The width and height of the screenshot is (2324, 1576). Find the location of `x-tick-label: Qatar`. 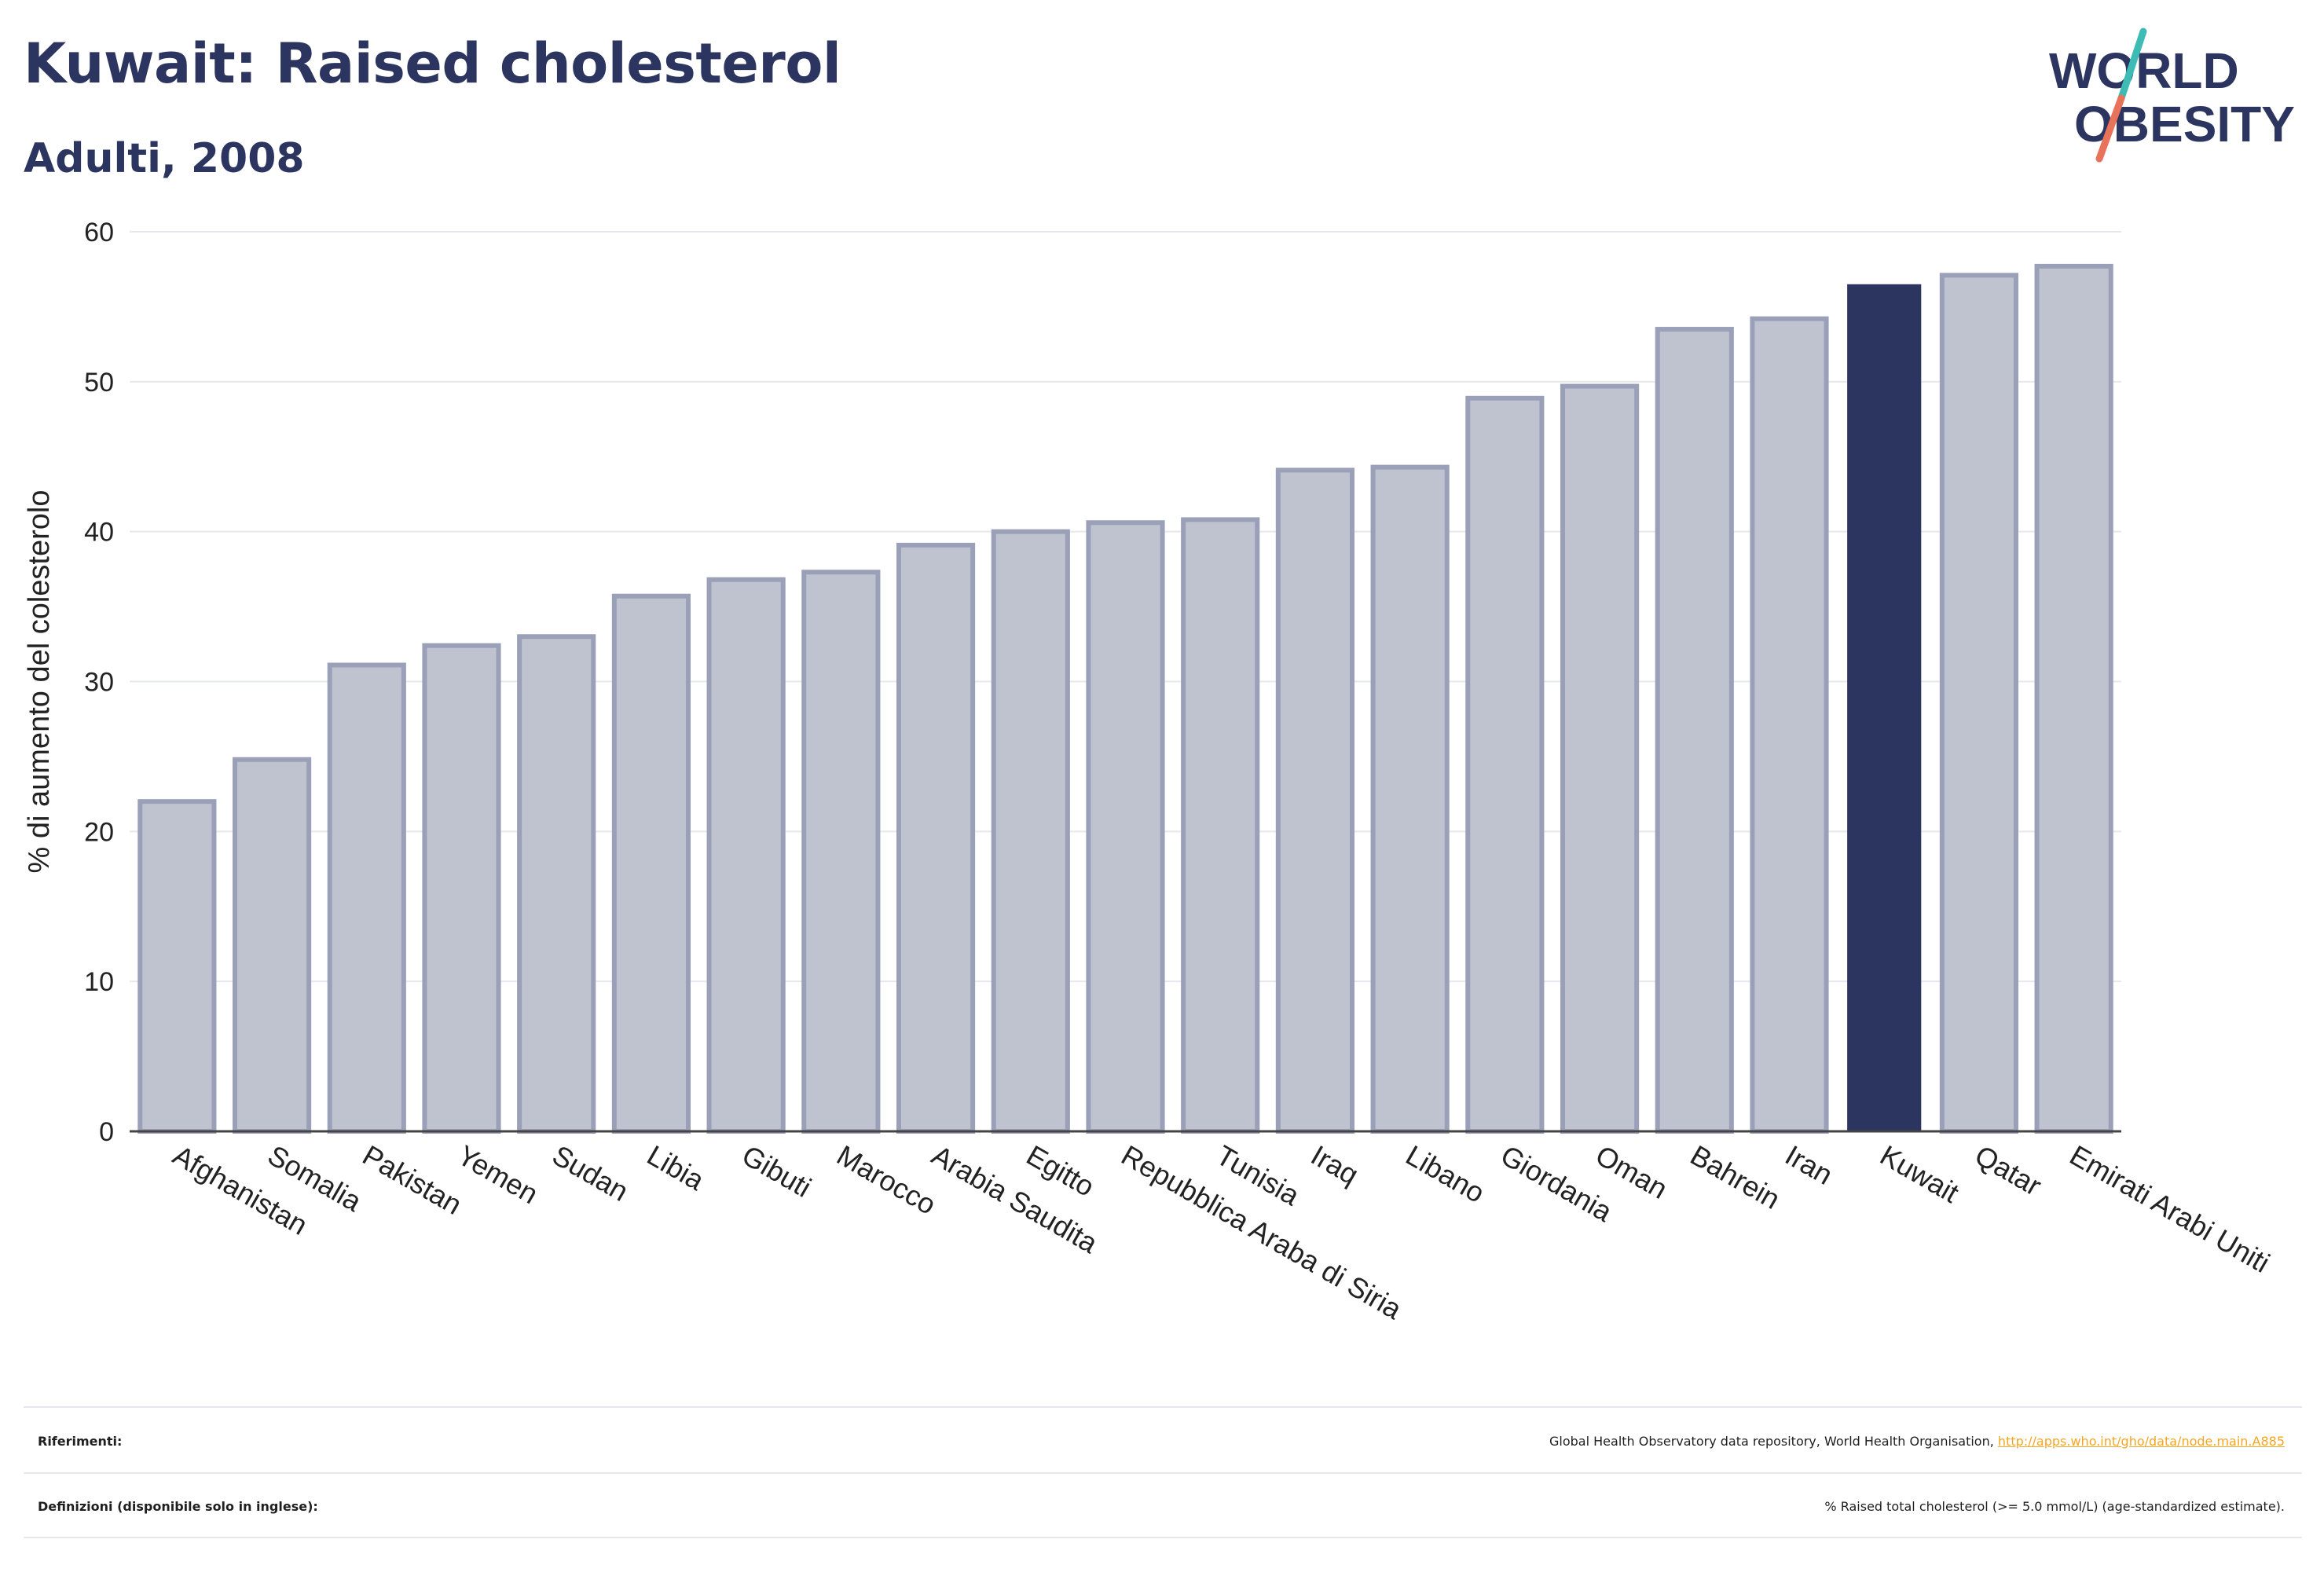

x-tick-label: Qatar is located at coordinates (2008, 1170).